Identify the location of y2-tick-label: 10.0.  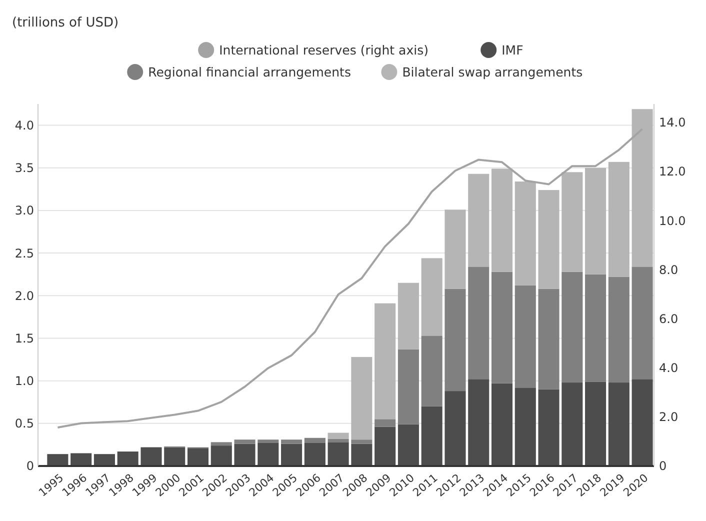
(672, 221).